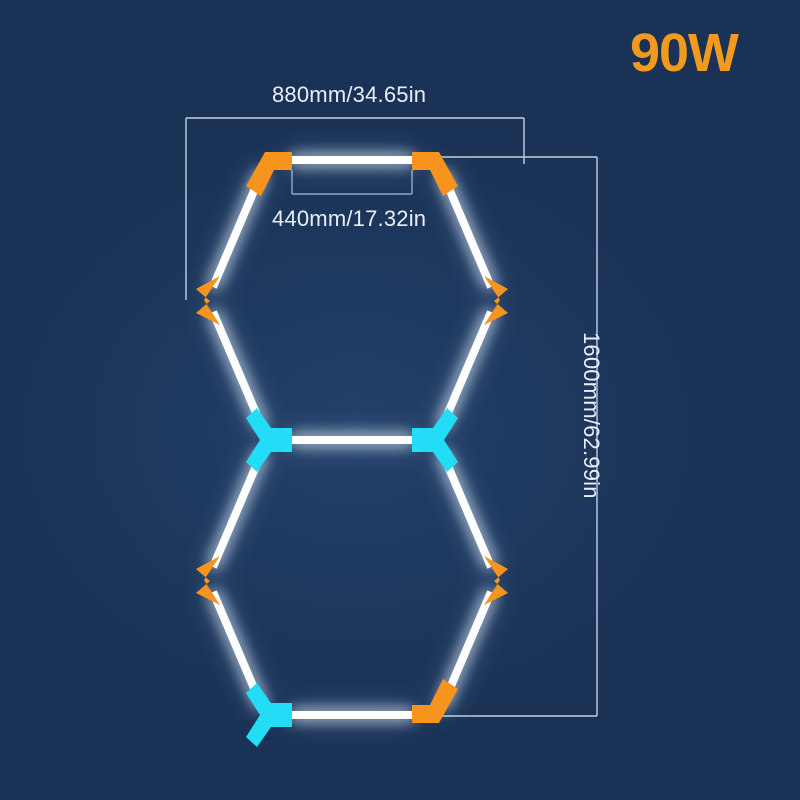 This screenshot has width=800, height=800. Describe the element at coordinates (352, 577) in the screenshot. I see `cyan-tri-connectors` at that location.